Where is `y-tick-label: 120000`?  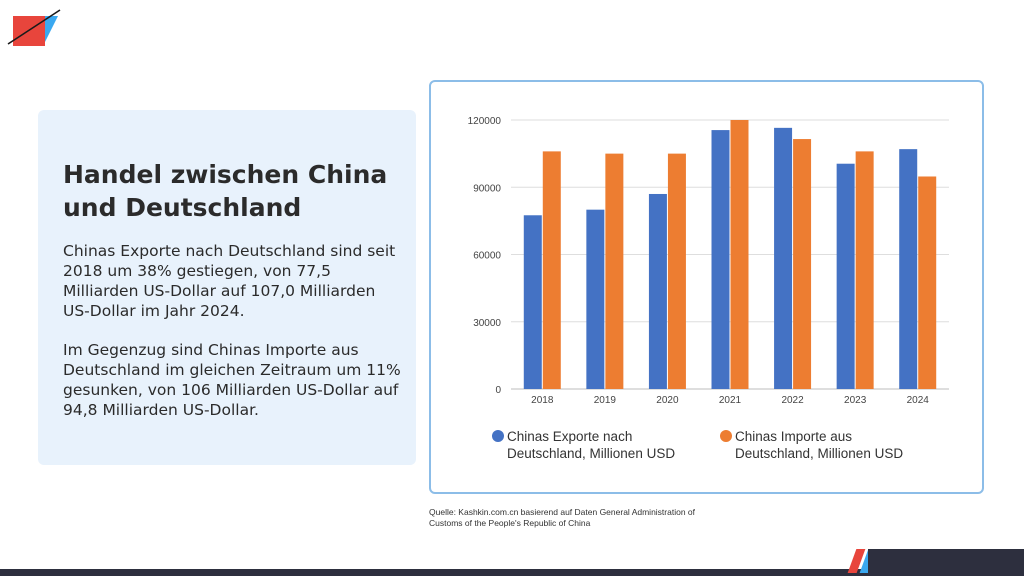 y-tick-label: 120000 is located at coordinates (485, 121).